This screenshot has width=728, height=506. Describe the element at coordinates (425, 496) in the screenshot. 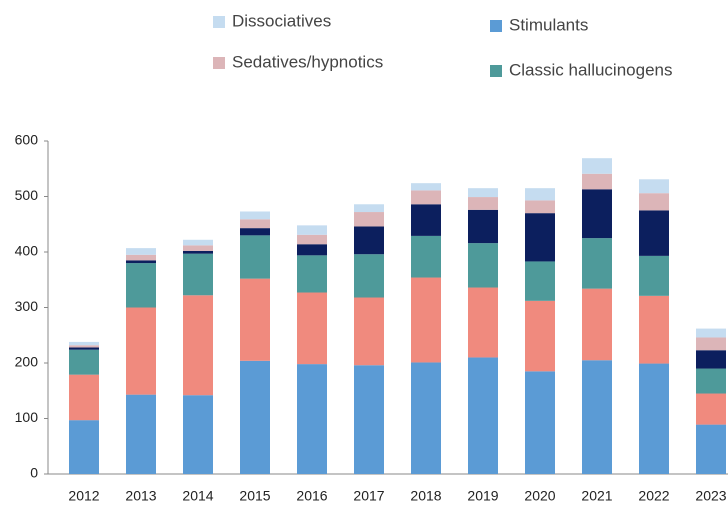

I see `x-tick-label: 2018` at that location.